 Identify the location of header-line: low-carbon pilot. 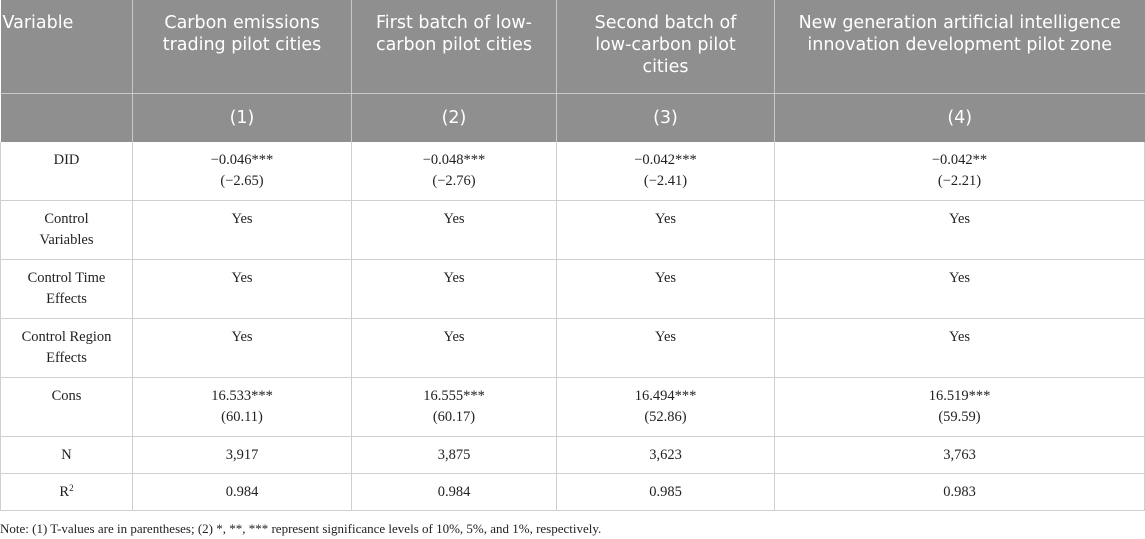
(665, 45).